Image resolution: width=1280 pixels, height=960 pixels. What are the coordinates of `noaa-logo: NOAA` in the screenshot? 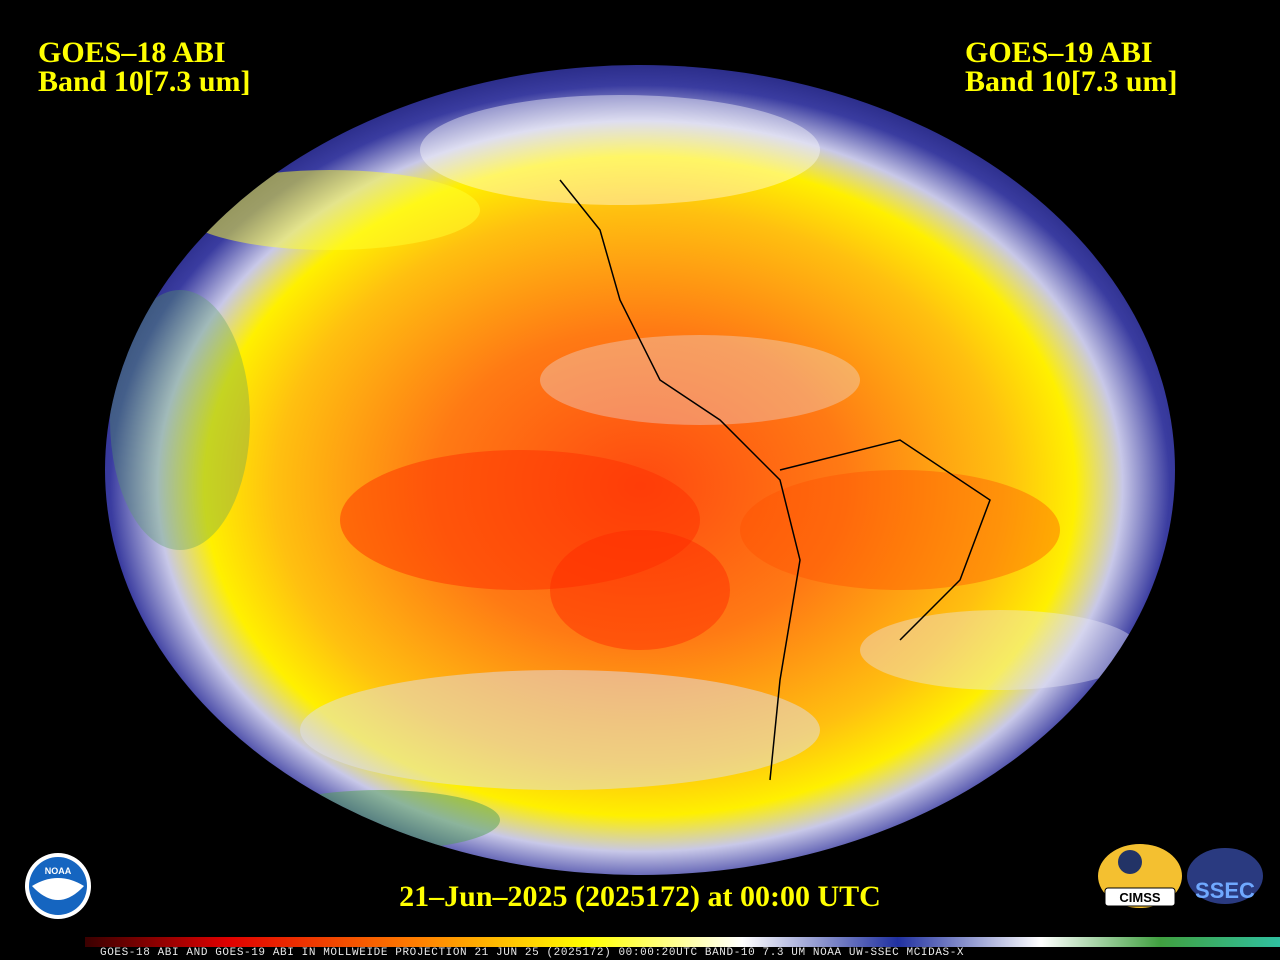 It's located at (58, 886).